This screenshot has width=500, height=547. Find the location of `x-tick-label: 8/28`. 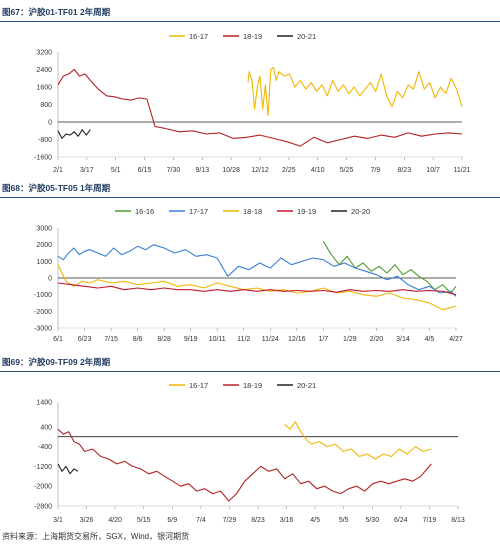

x-tick-label: 8/28 is located at coordinates (164, 339).